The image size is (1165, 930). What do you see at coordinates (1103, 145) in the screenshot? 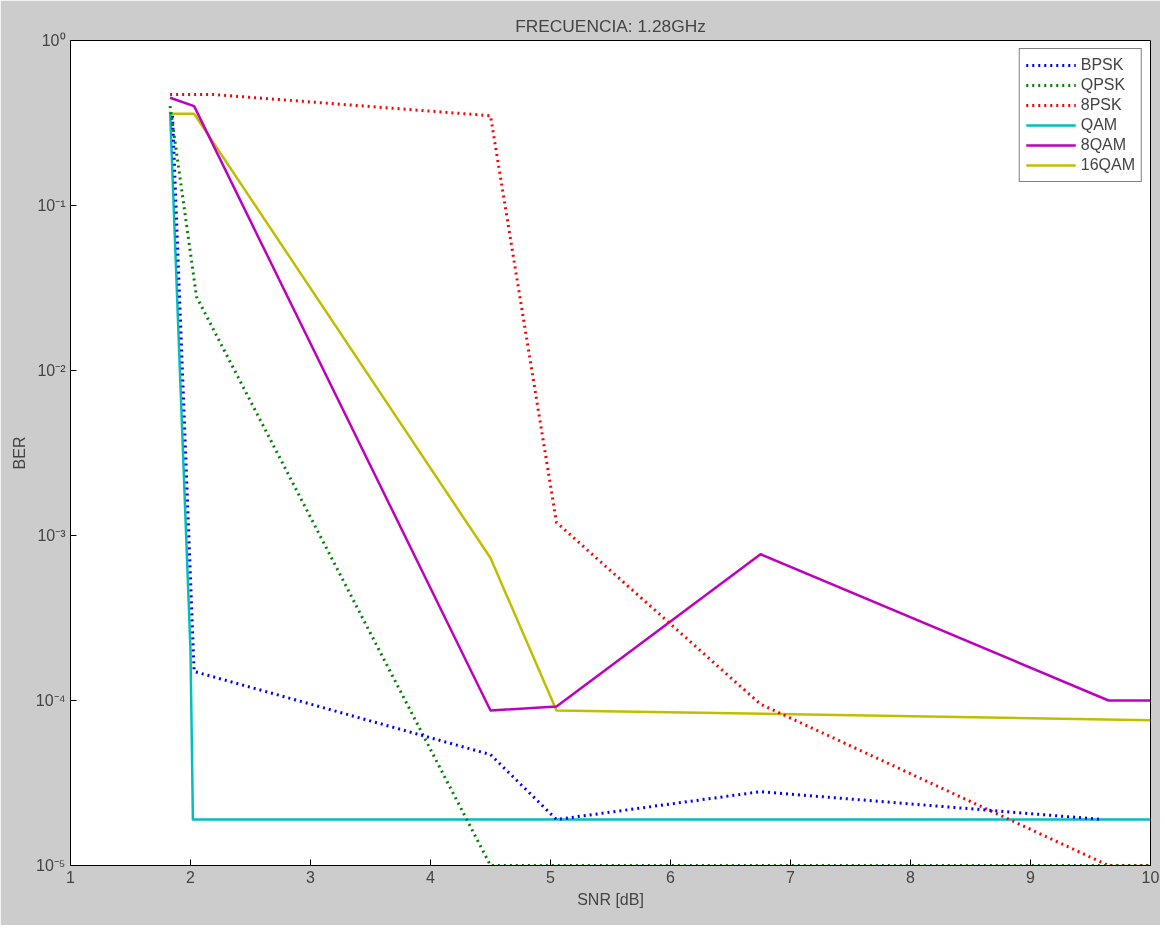
I see `legend-label: 8QAM` at bounding box center [1103, 145].